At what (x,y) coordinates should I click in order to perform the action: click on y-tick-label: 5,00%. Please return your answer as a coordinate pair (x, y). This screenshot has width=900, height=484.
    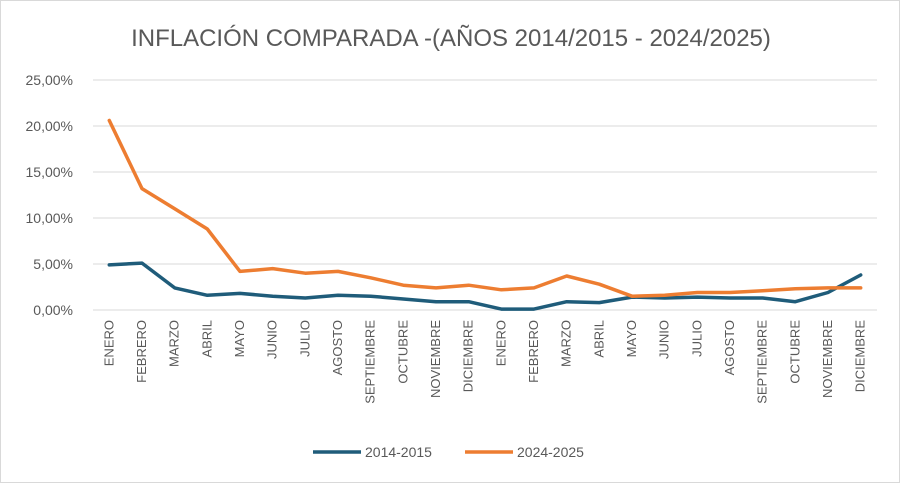
    Looking at the image, I should click on (53, 264).